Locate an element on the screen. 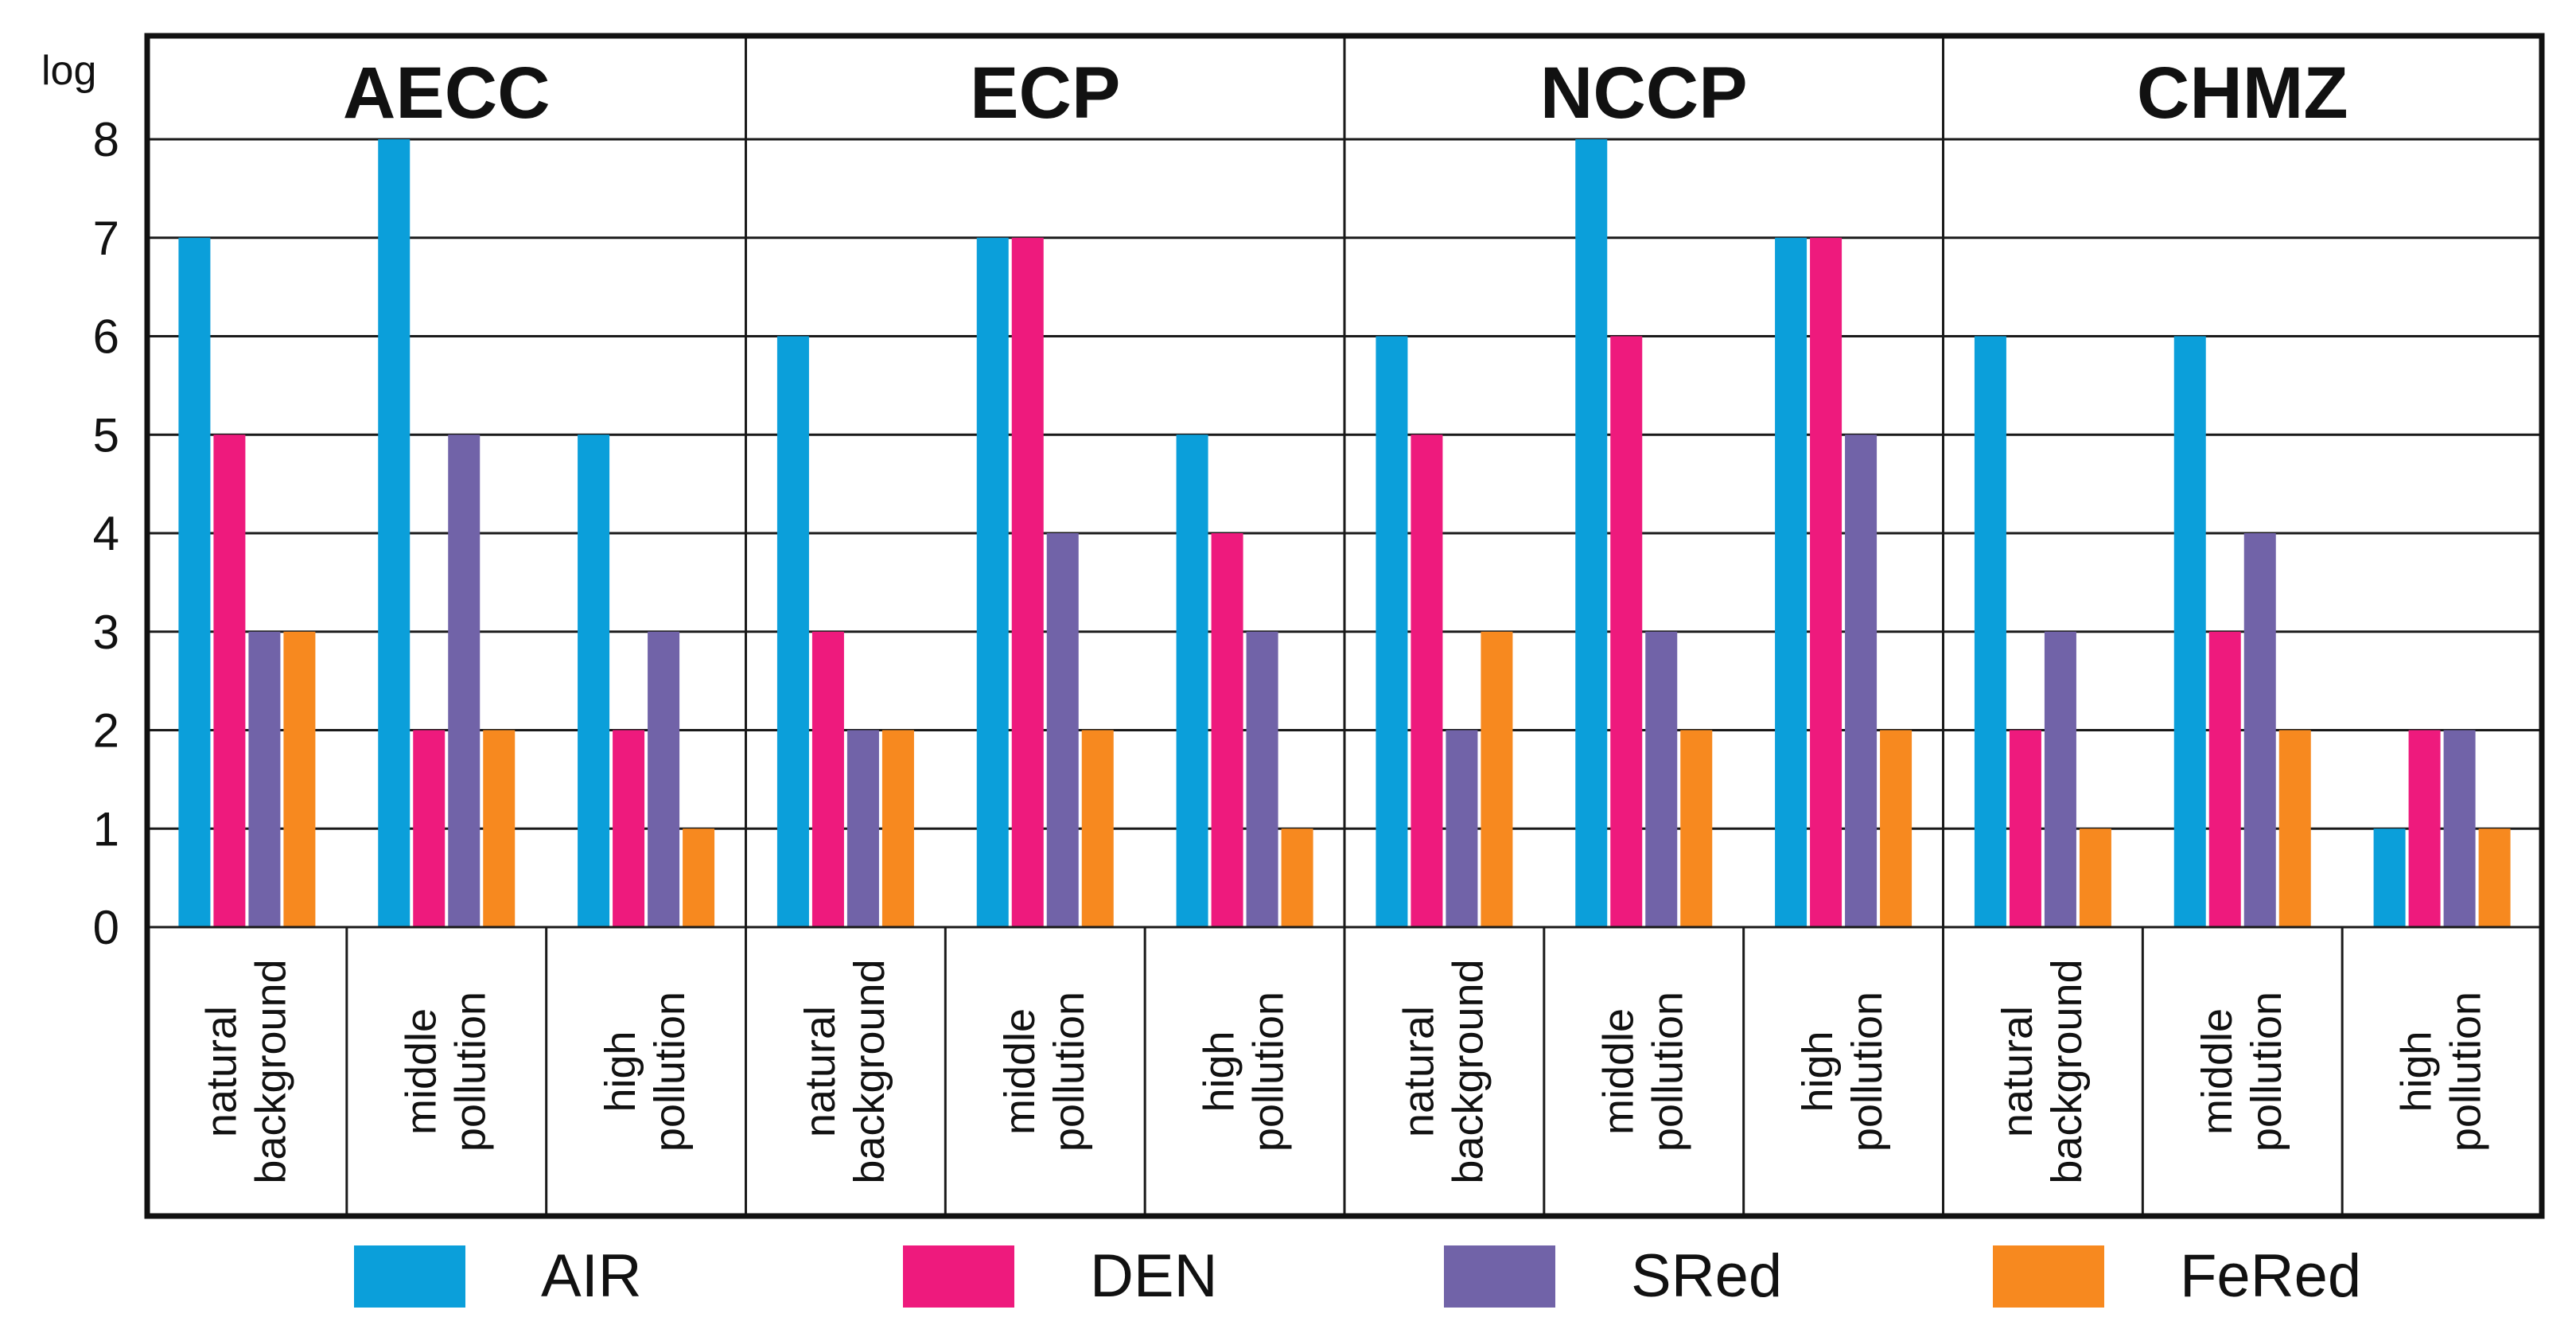  y-tick-2: 2 is located at coordinates (106, 731).